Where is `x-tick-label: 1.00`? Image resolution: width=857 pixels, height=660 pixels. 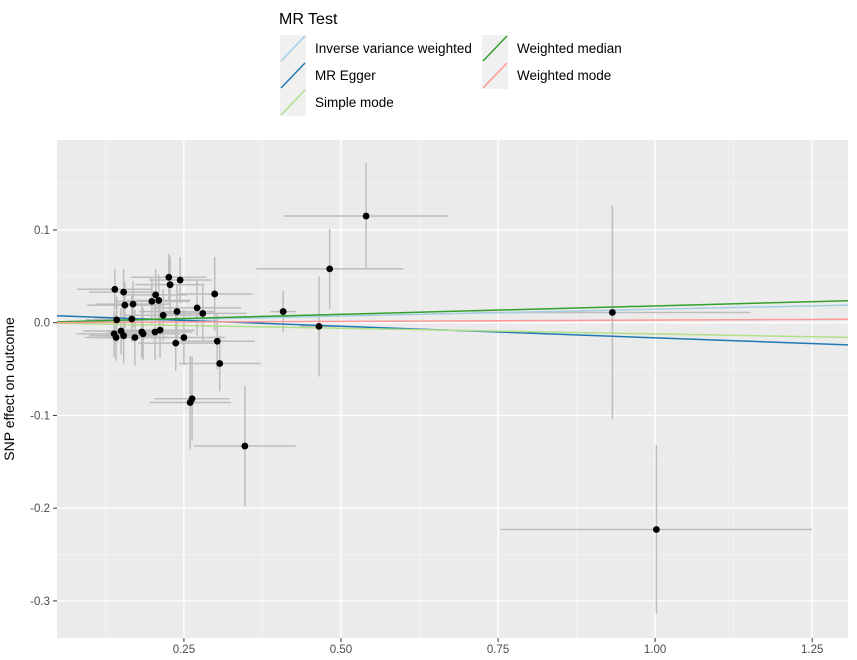
x-tick-label: 1.00 is located at coordinates (655, 650).